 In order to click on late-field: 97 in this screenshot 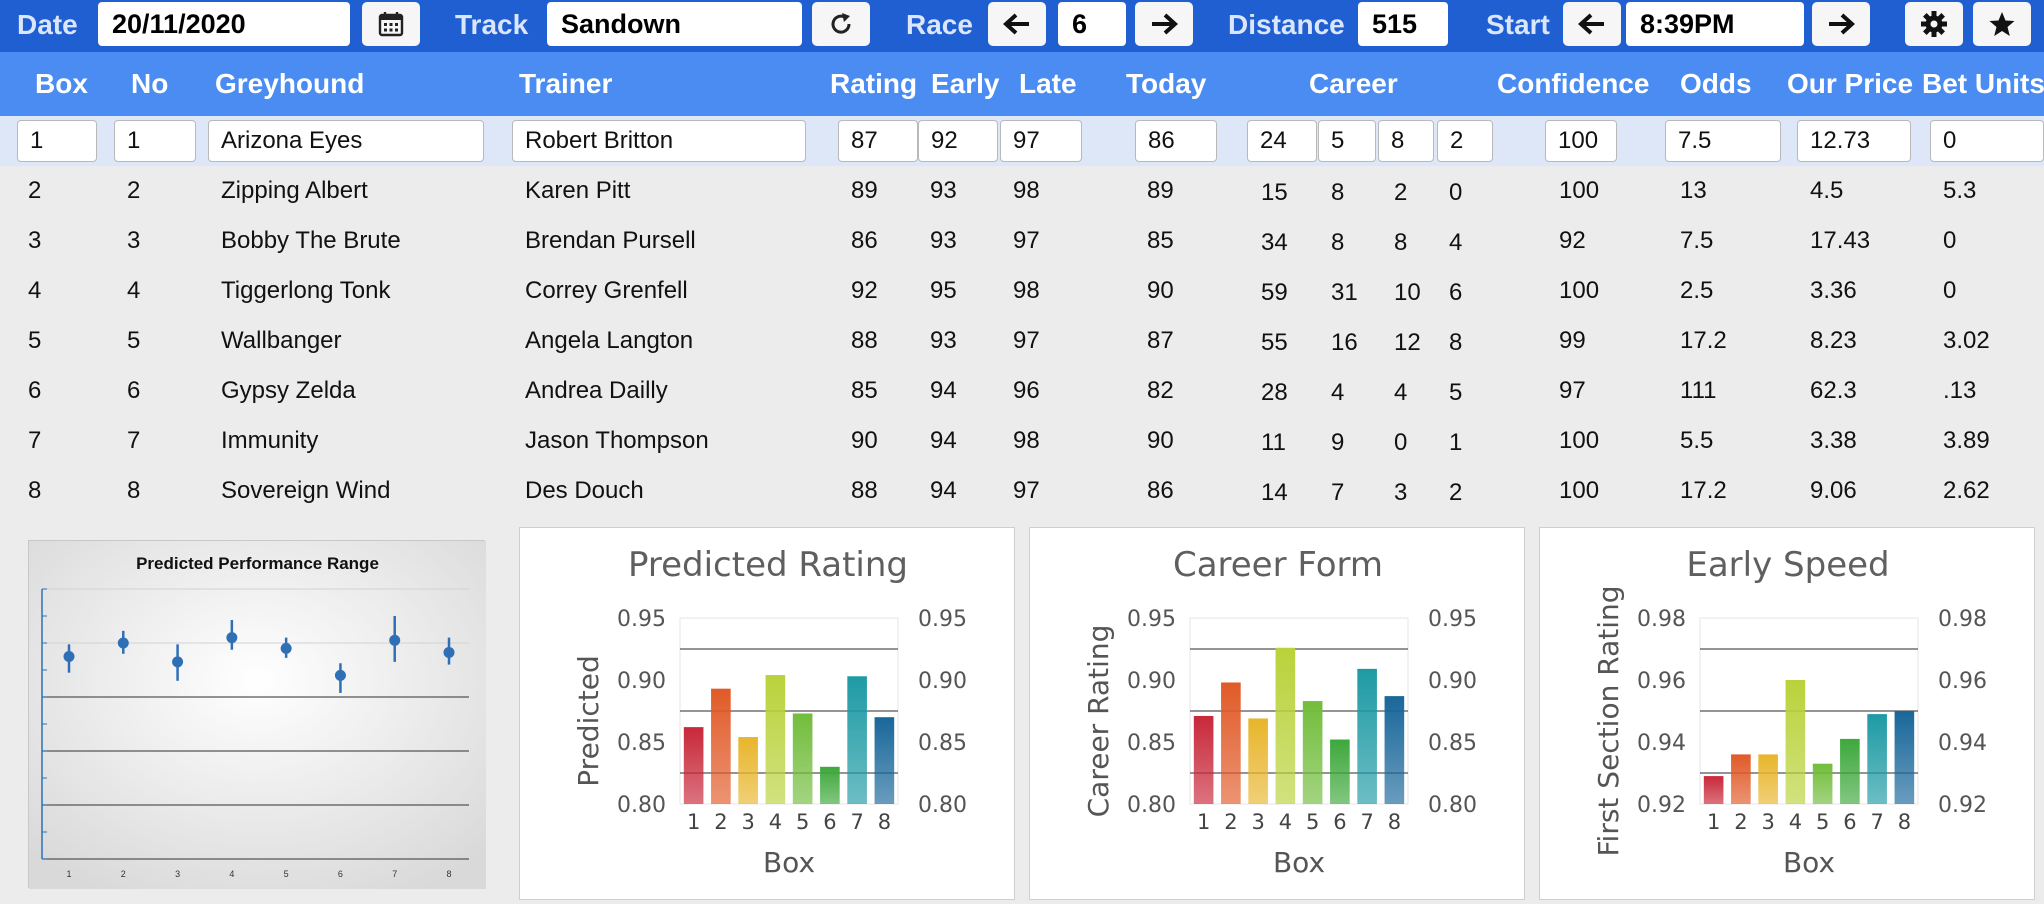, I will do `click(1041, 141)`.